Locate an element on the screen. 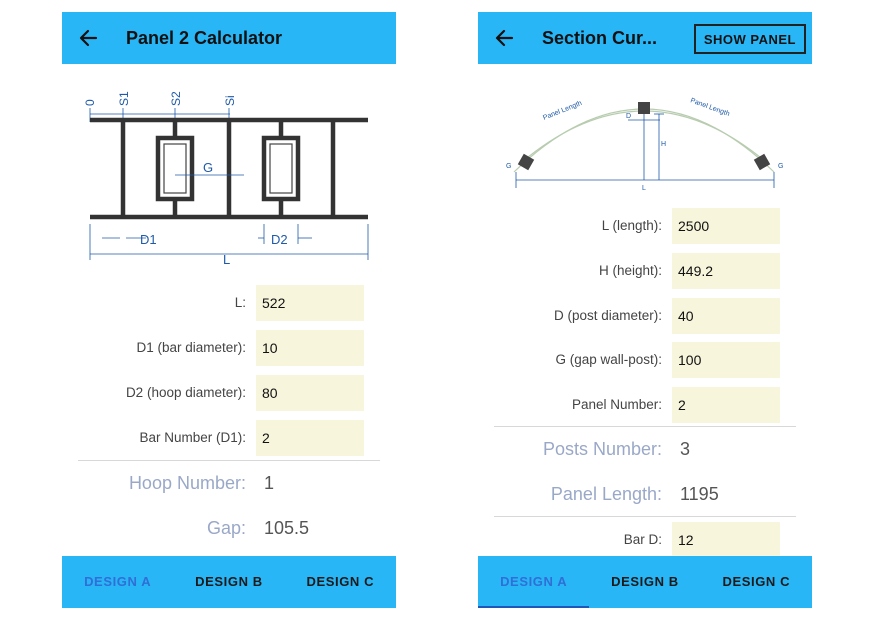 Image resolution: width=874 pixels, height=620 pixels. result-value: 3 is located at coordinates (685, 449).